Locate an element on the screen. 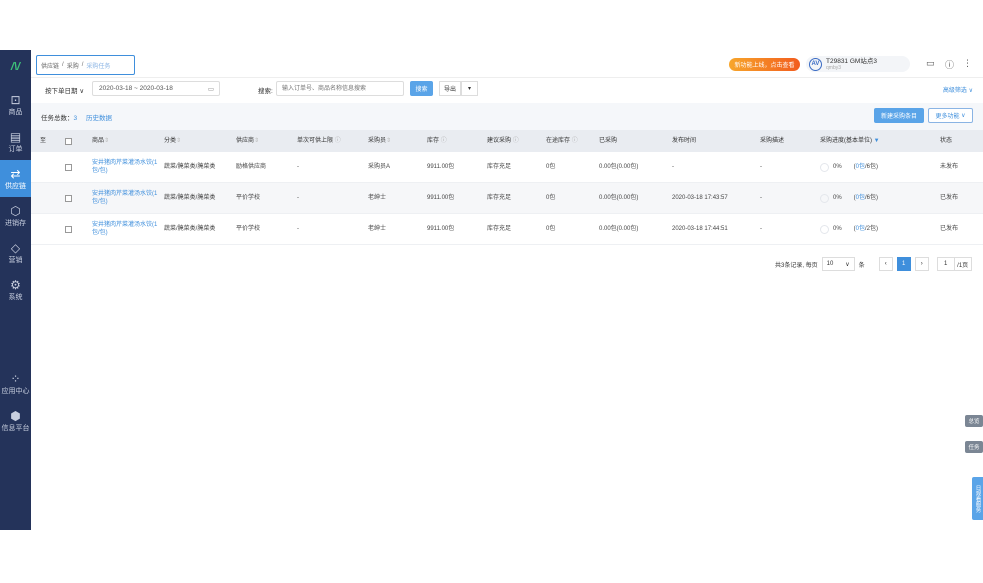 Image resolution: width=983 pixels, height=583 pixels. breadcrumb-item: 采购 is located at coordinates (72, 66).